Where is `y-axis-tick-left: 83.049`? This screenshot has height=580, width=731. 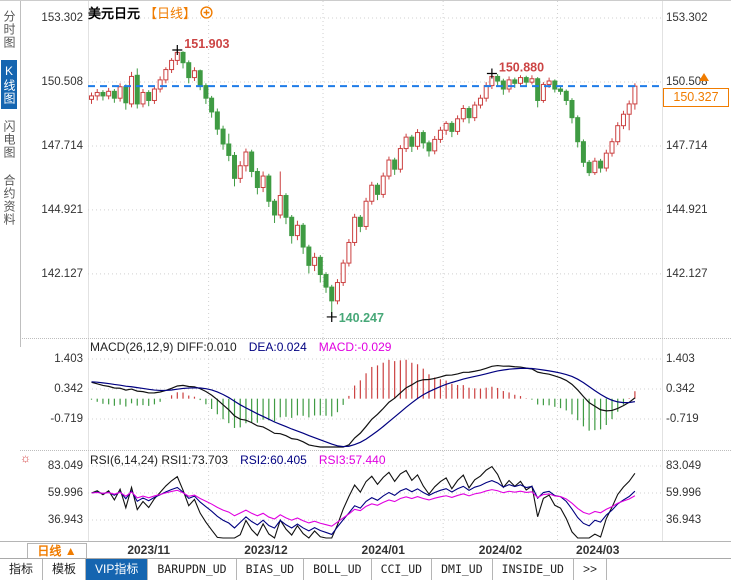 y-axis-tick-left: 83.049 is located at coordinates (65, 466).